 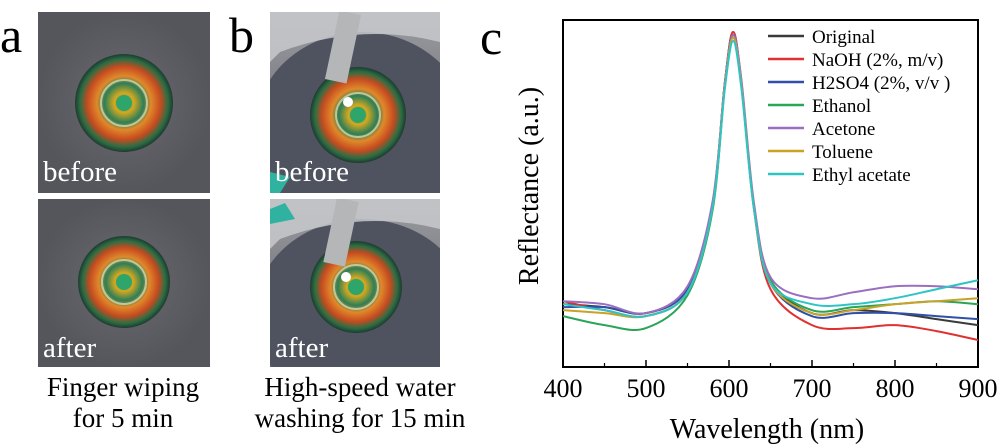 What do you see at coordinates (123, 387) in the screenshot?
I see `panel-a-caption-line1: Finger wiping` at bounding box center [123, 387].